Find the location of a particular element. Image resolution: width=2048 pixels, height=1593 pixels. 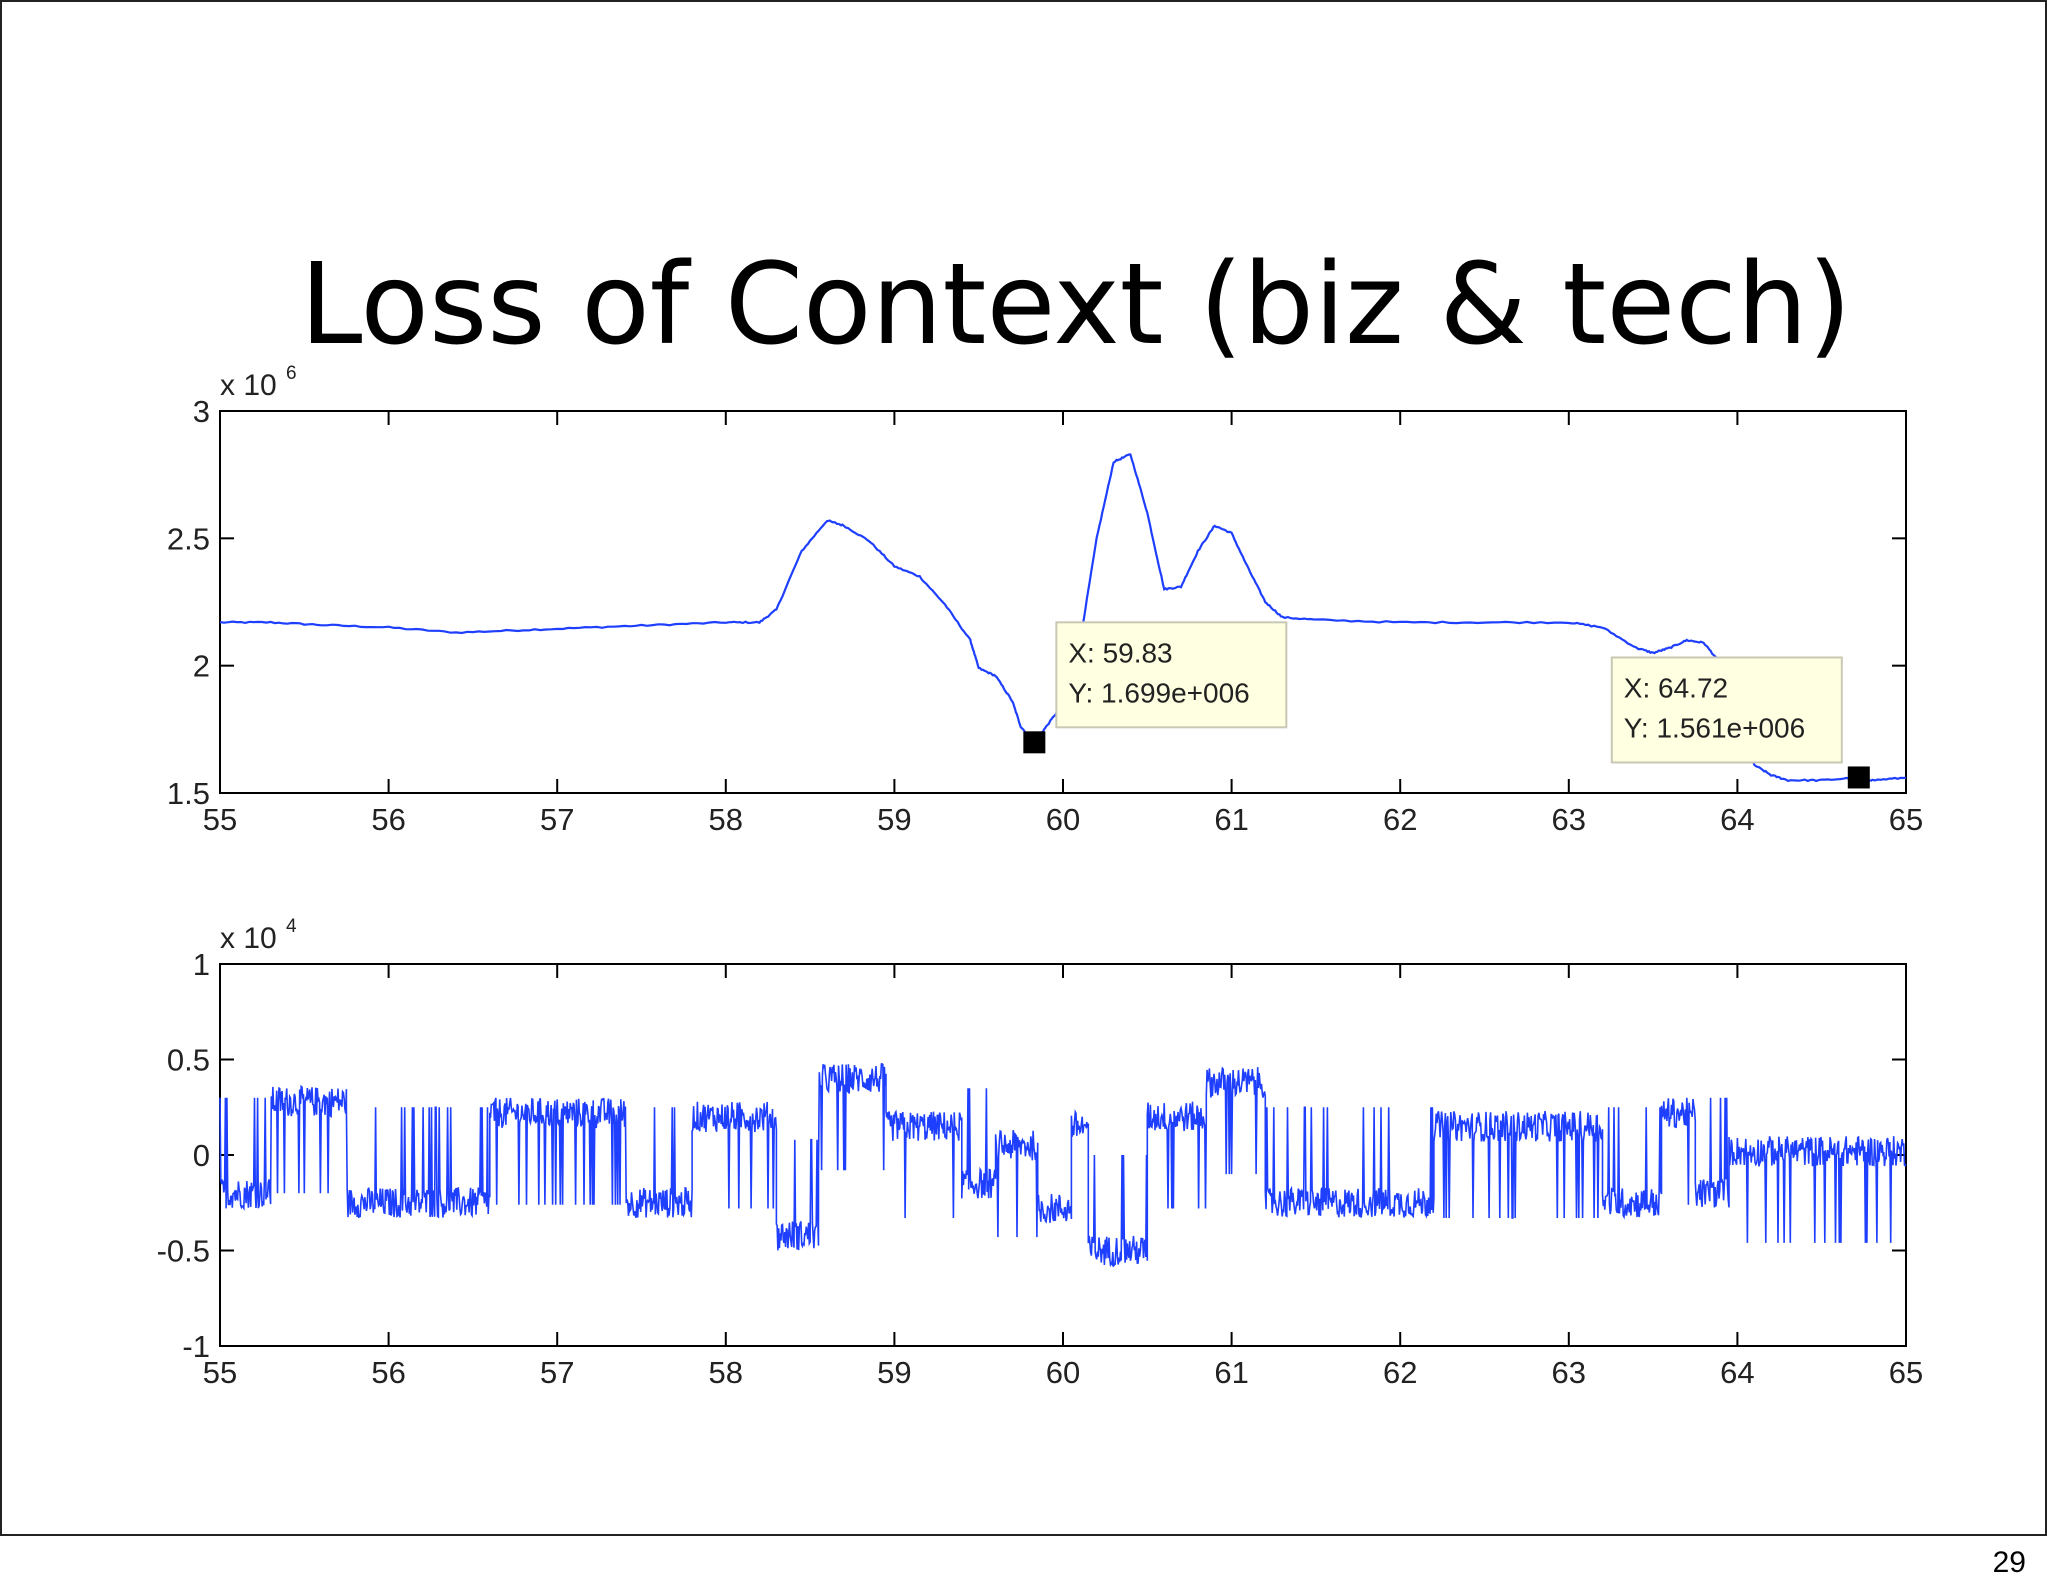

data-tip-y: Y: 1.561e+006 is located at coordinates (1714, 727).